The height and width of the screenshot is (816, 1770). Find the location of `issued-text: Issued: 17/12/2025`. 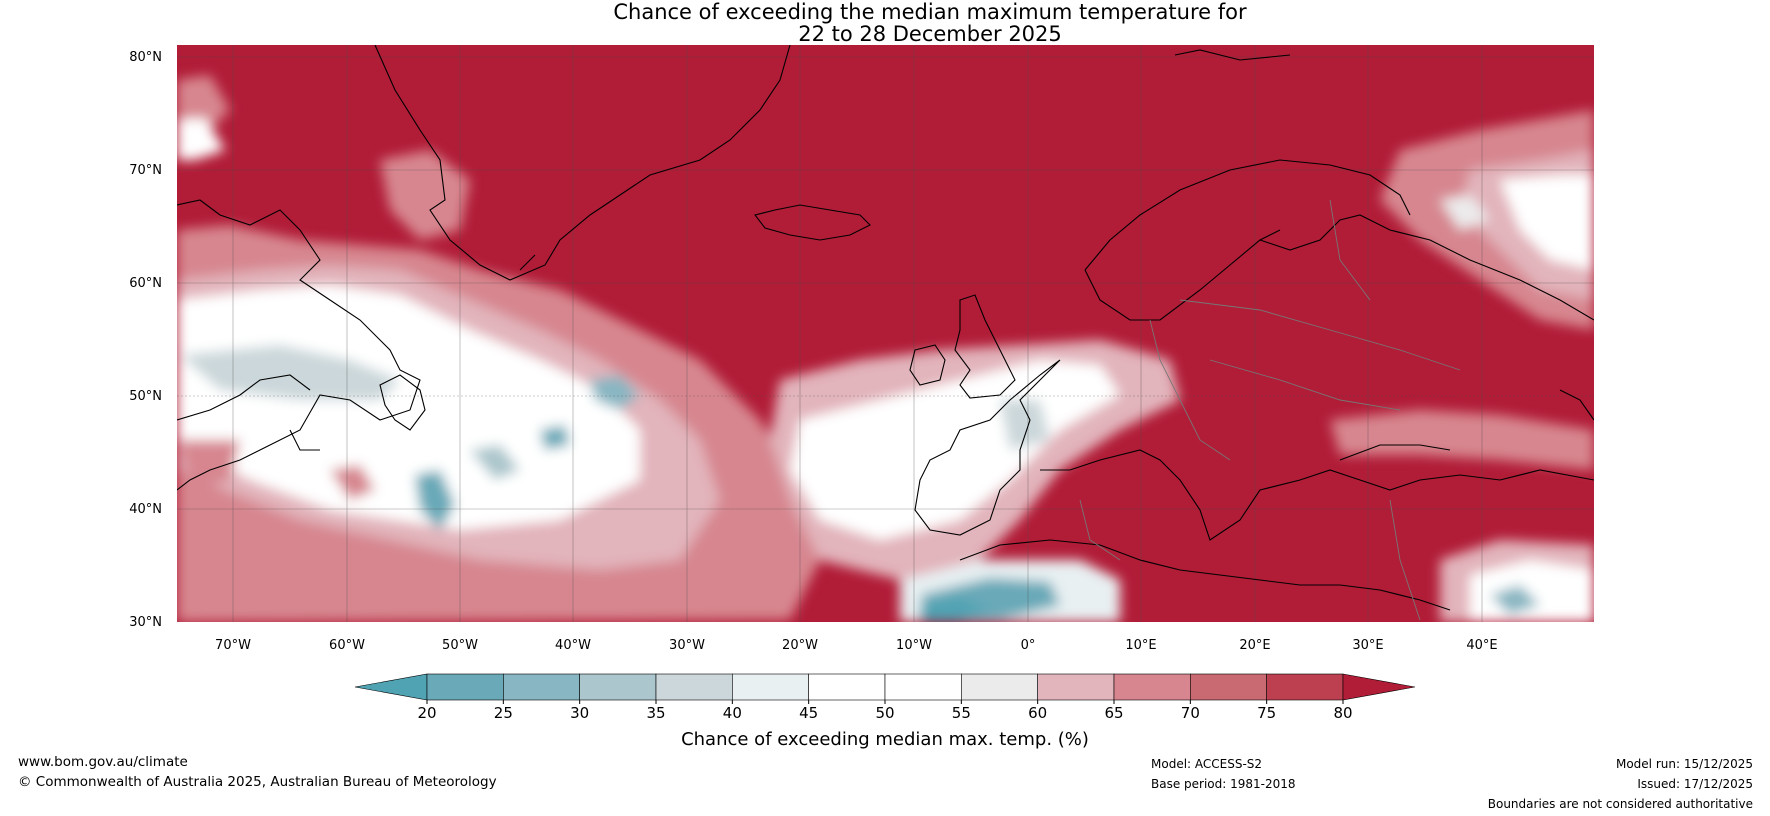

issued-text: Issued: 17/12/2025 is located at coordinates (1695, 784).